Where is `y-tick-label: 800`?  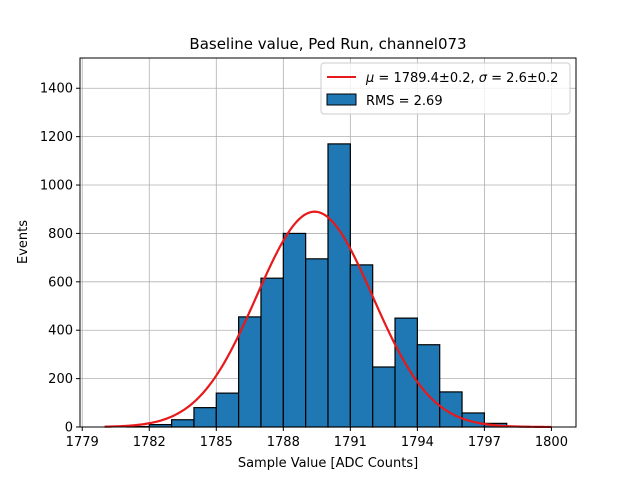
y-tick-label: 800 is located at coordinates (60, 234).